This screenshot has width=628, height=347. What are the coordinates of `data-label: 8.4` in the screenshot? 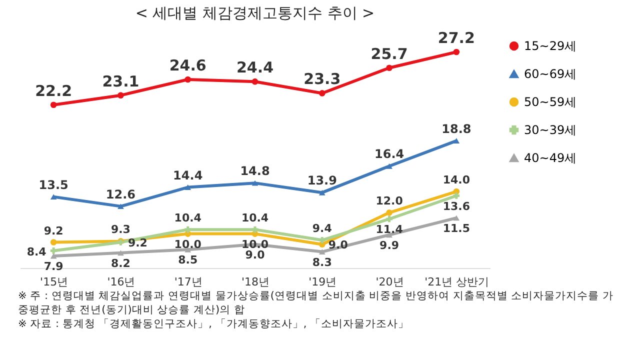 It's located at (36, 252).